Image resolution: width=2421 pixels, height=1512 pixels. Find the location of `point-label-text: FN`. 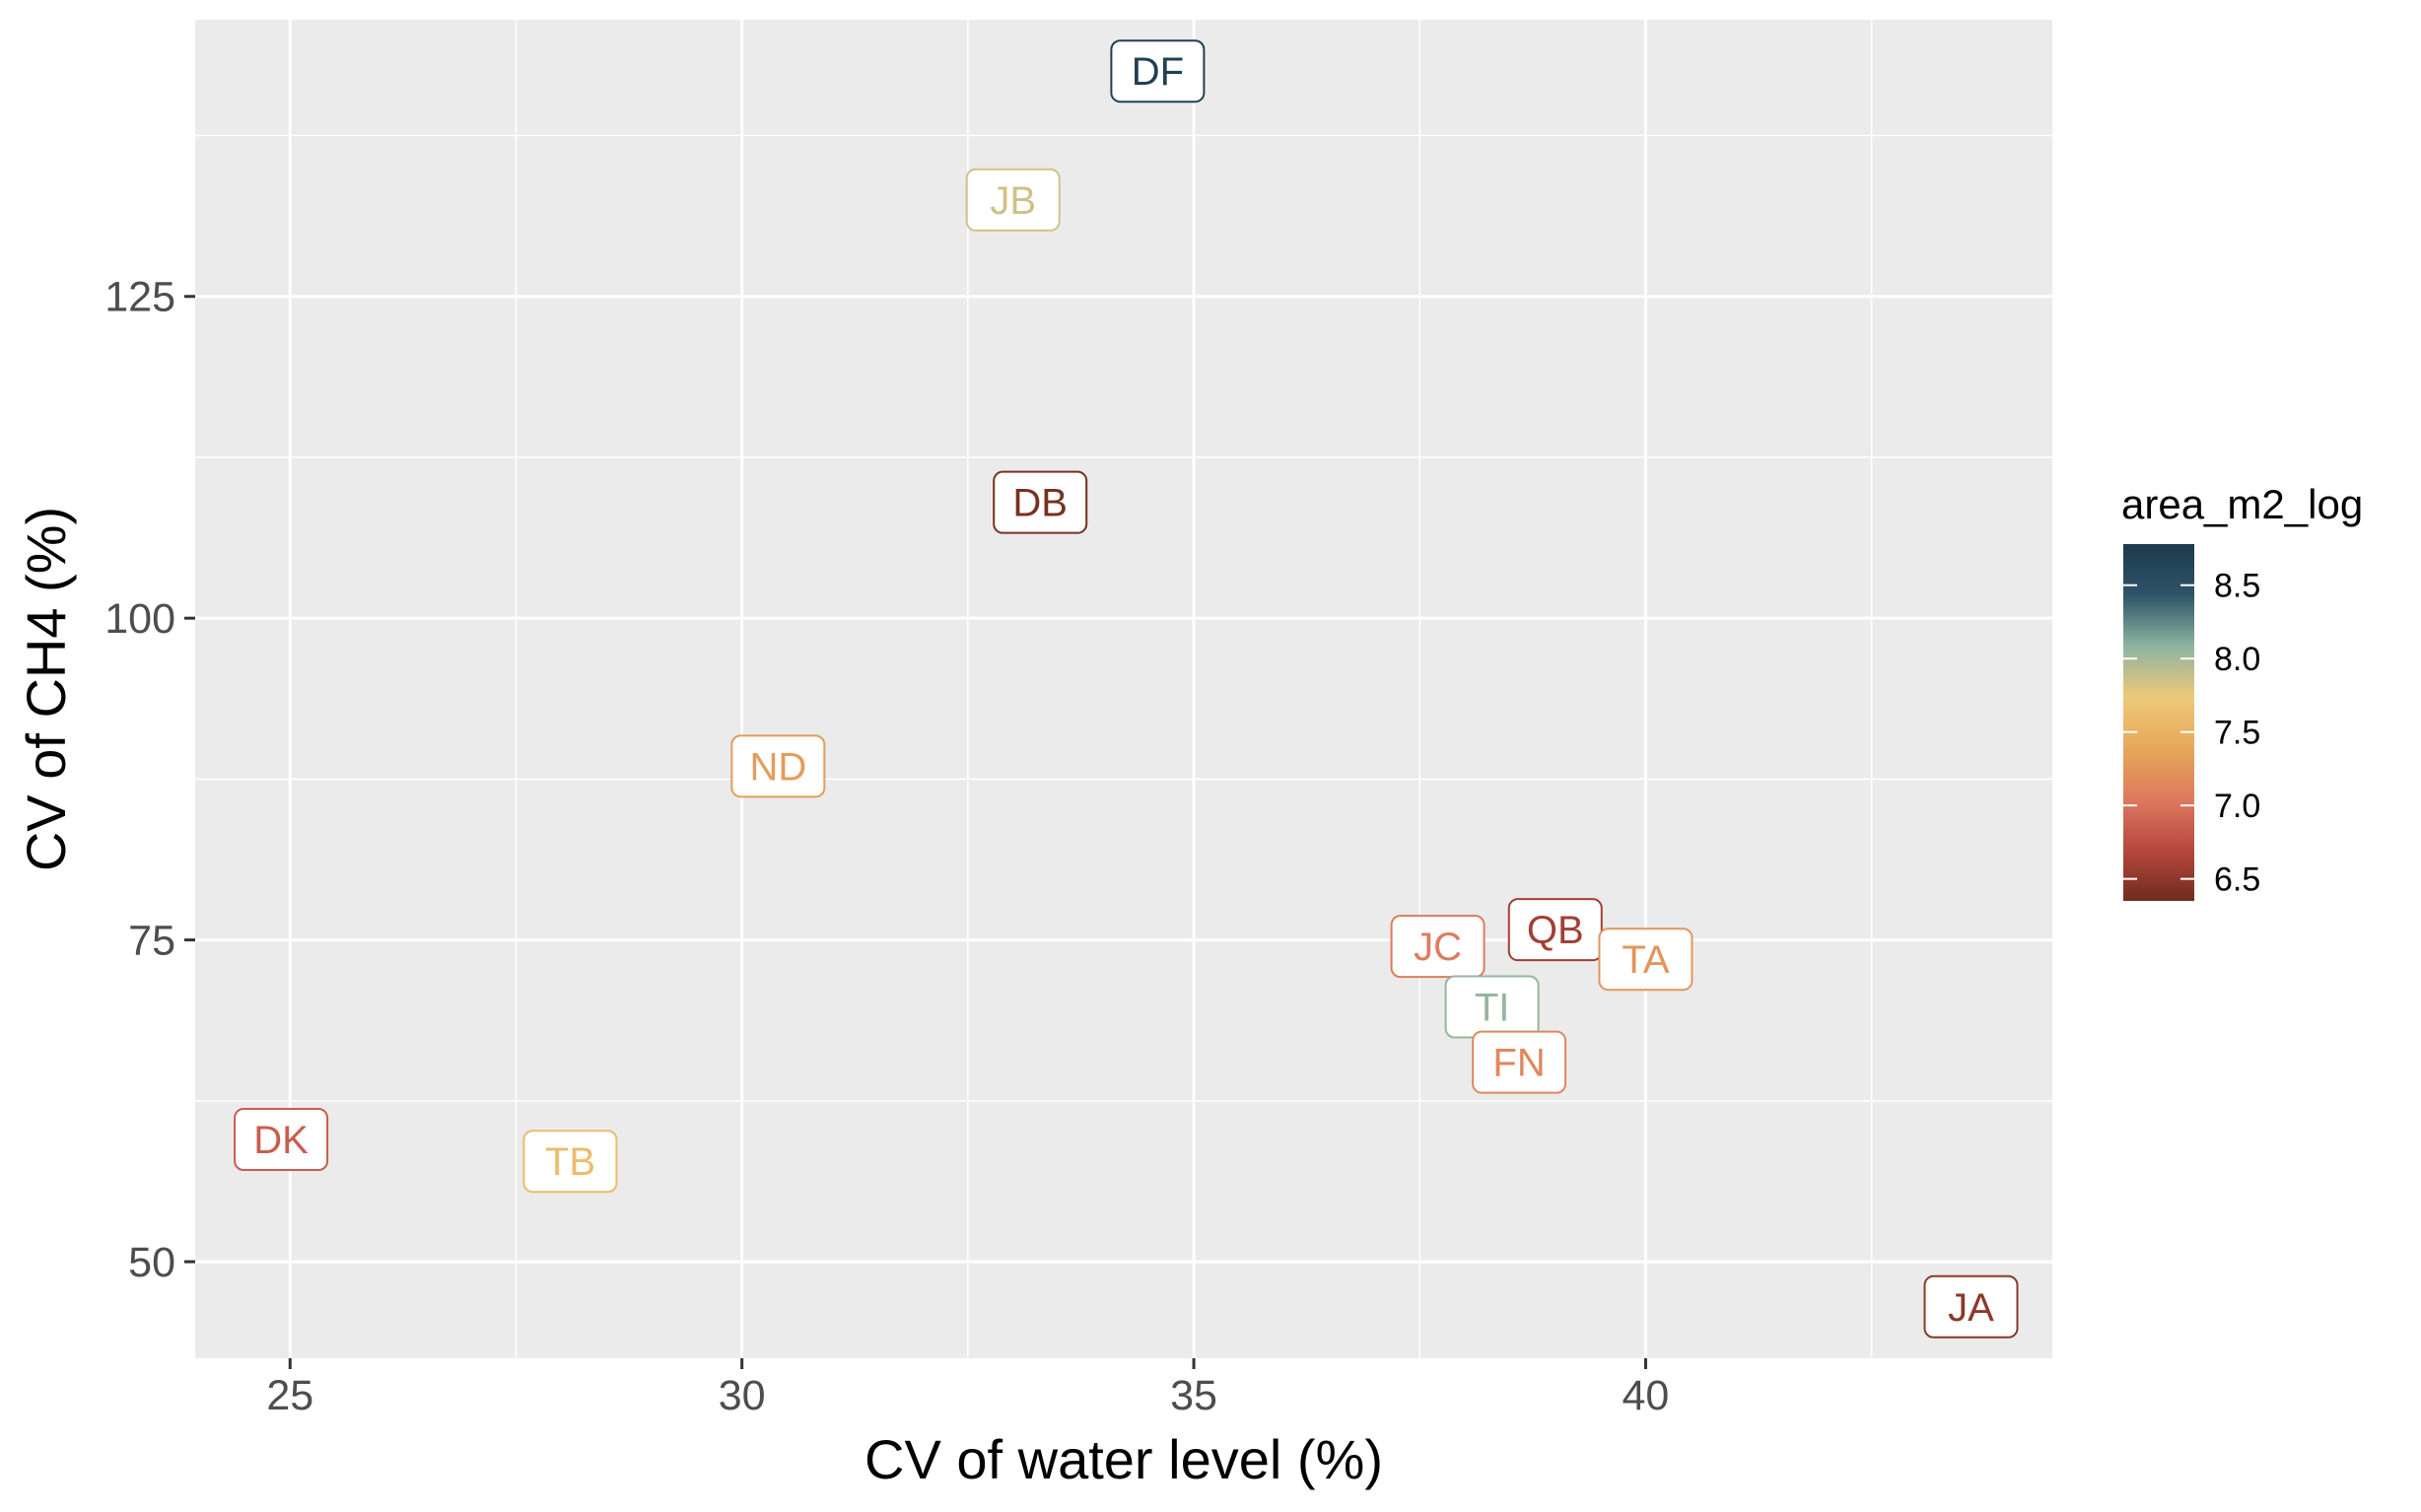

point-label-text: FN is located at coordinates (1518, 1064).